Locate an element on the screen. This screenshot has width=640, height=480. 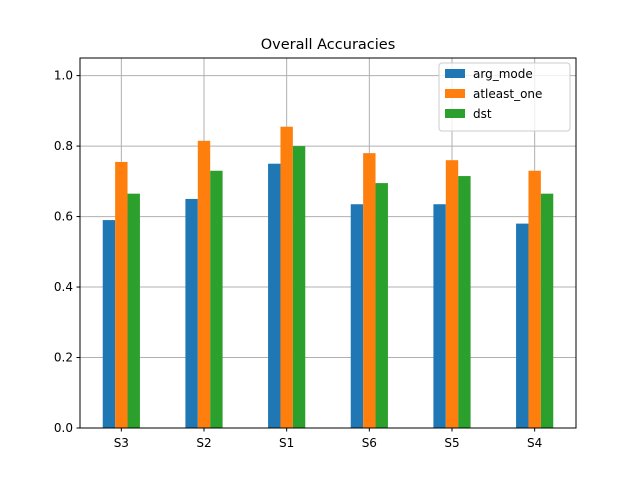
bar-atleast_one-S5 is located at coordinates (452, 294).